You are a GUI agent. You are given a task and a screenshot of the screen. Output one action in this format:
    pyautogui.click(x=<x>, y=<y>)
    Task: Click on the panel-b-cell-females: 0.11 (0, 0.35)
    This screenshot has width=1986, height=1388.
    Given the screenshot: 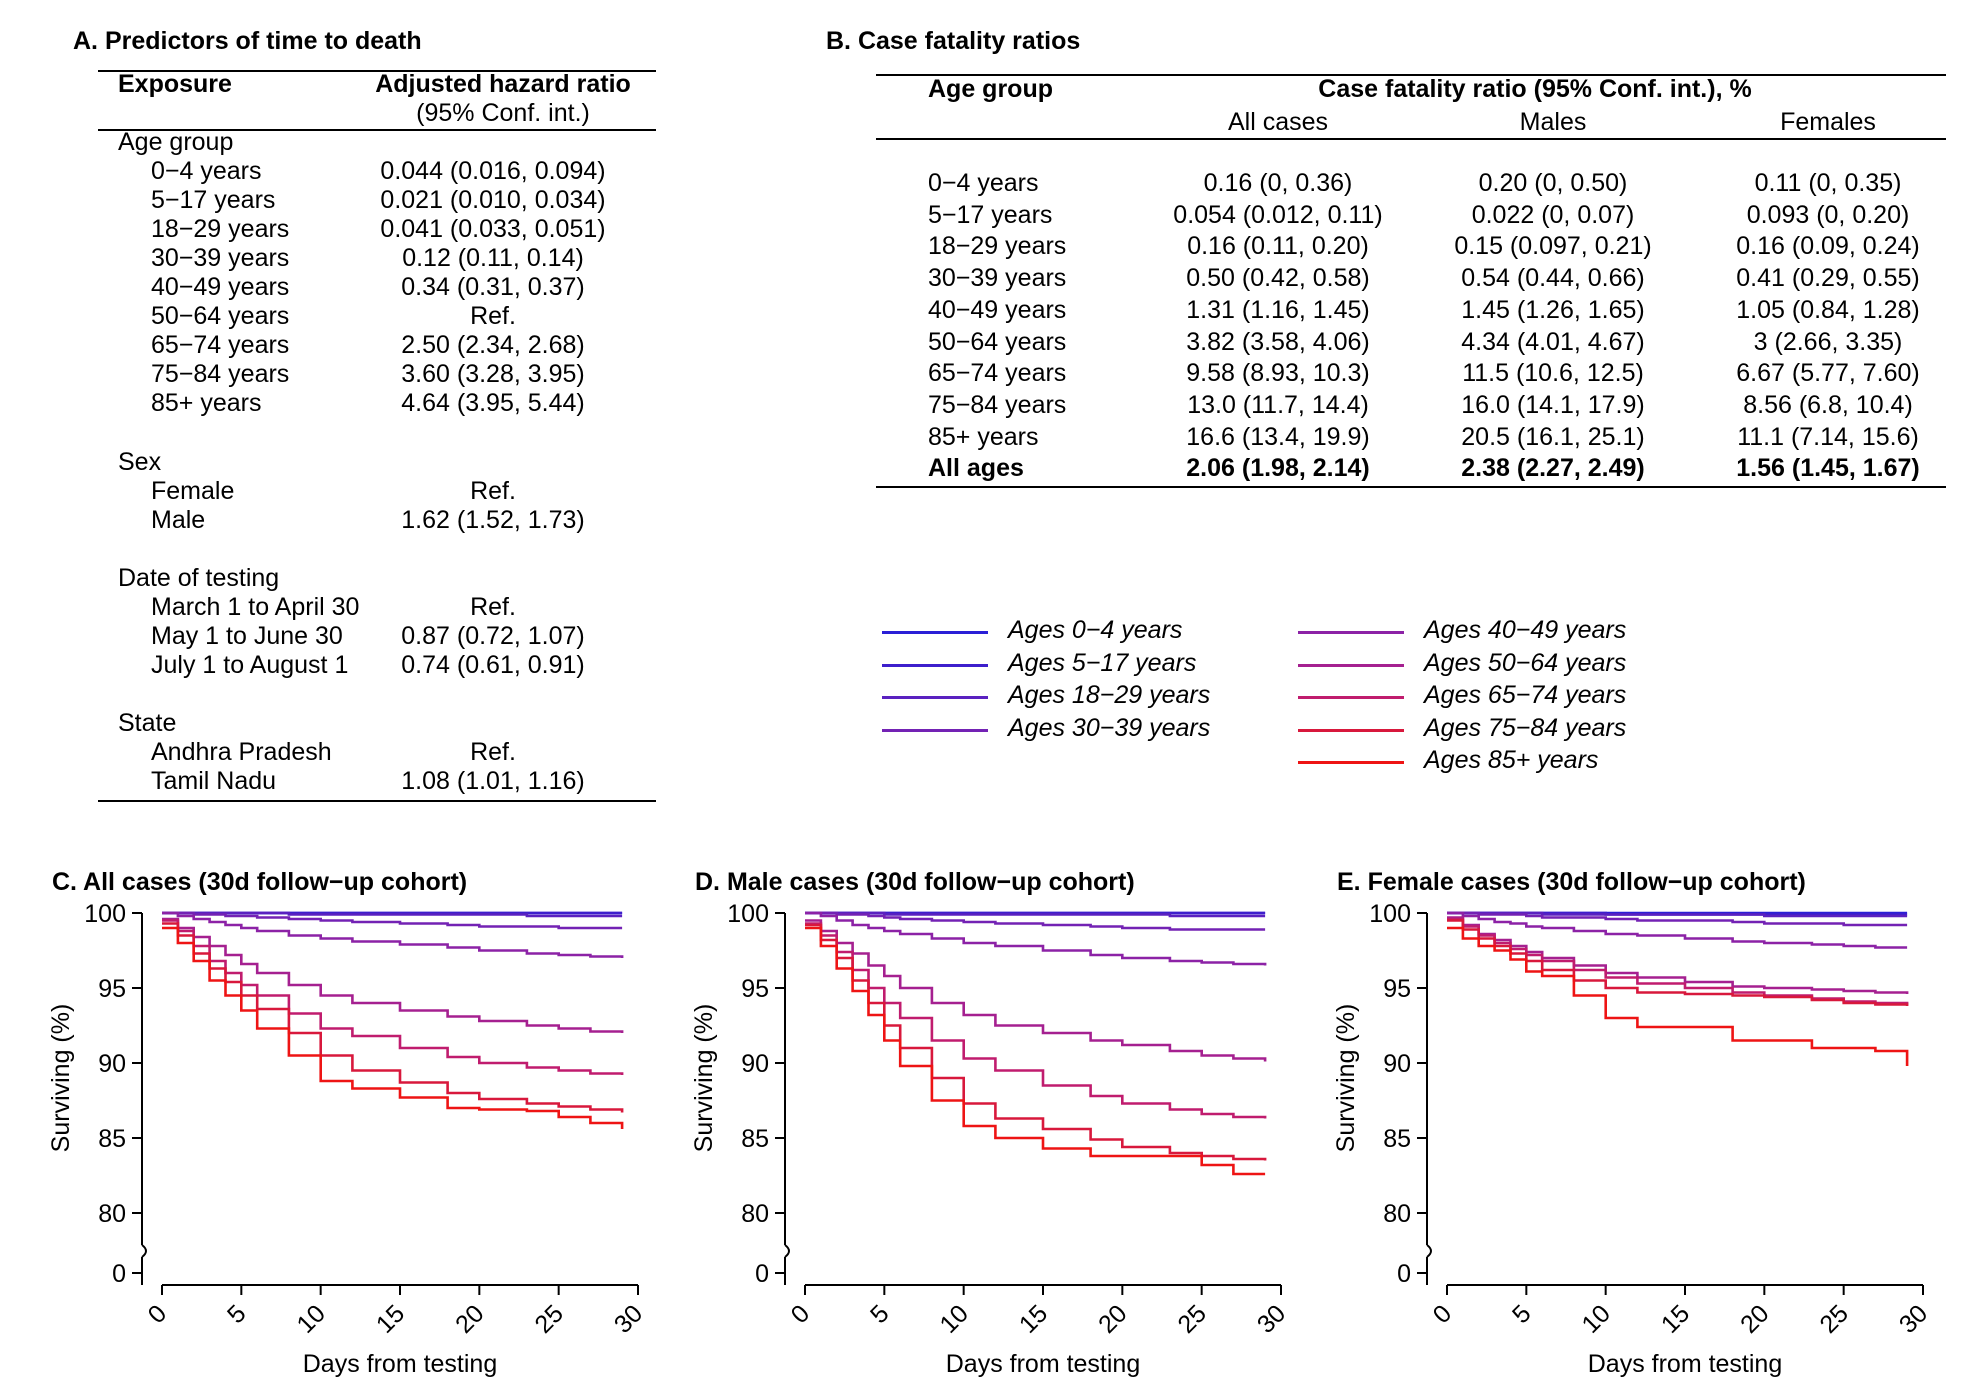 What is the action you would take?
    pyautogui.click(x=1828, y=183)
    